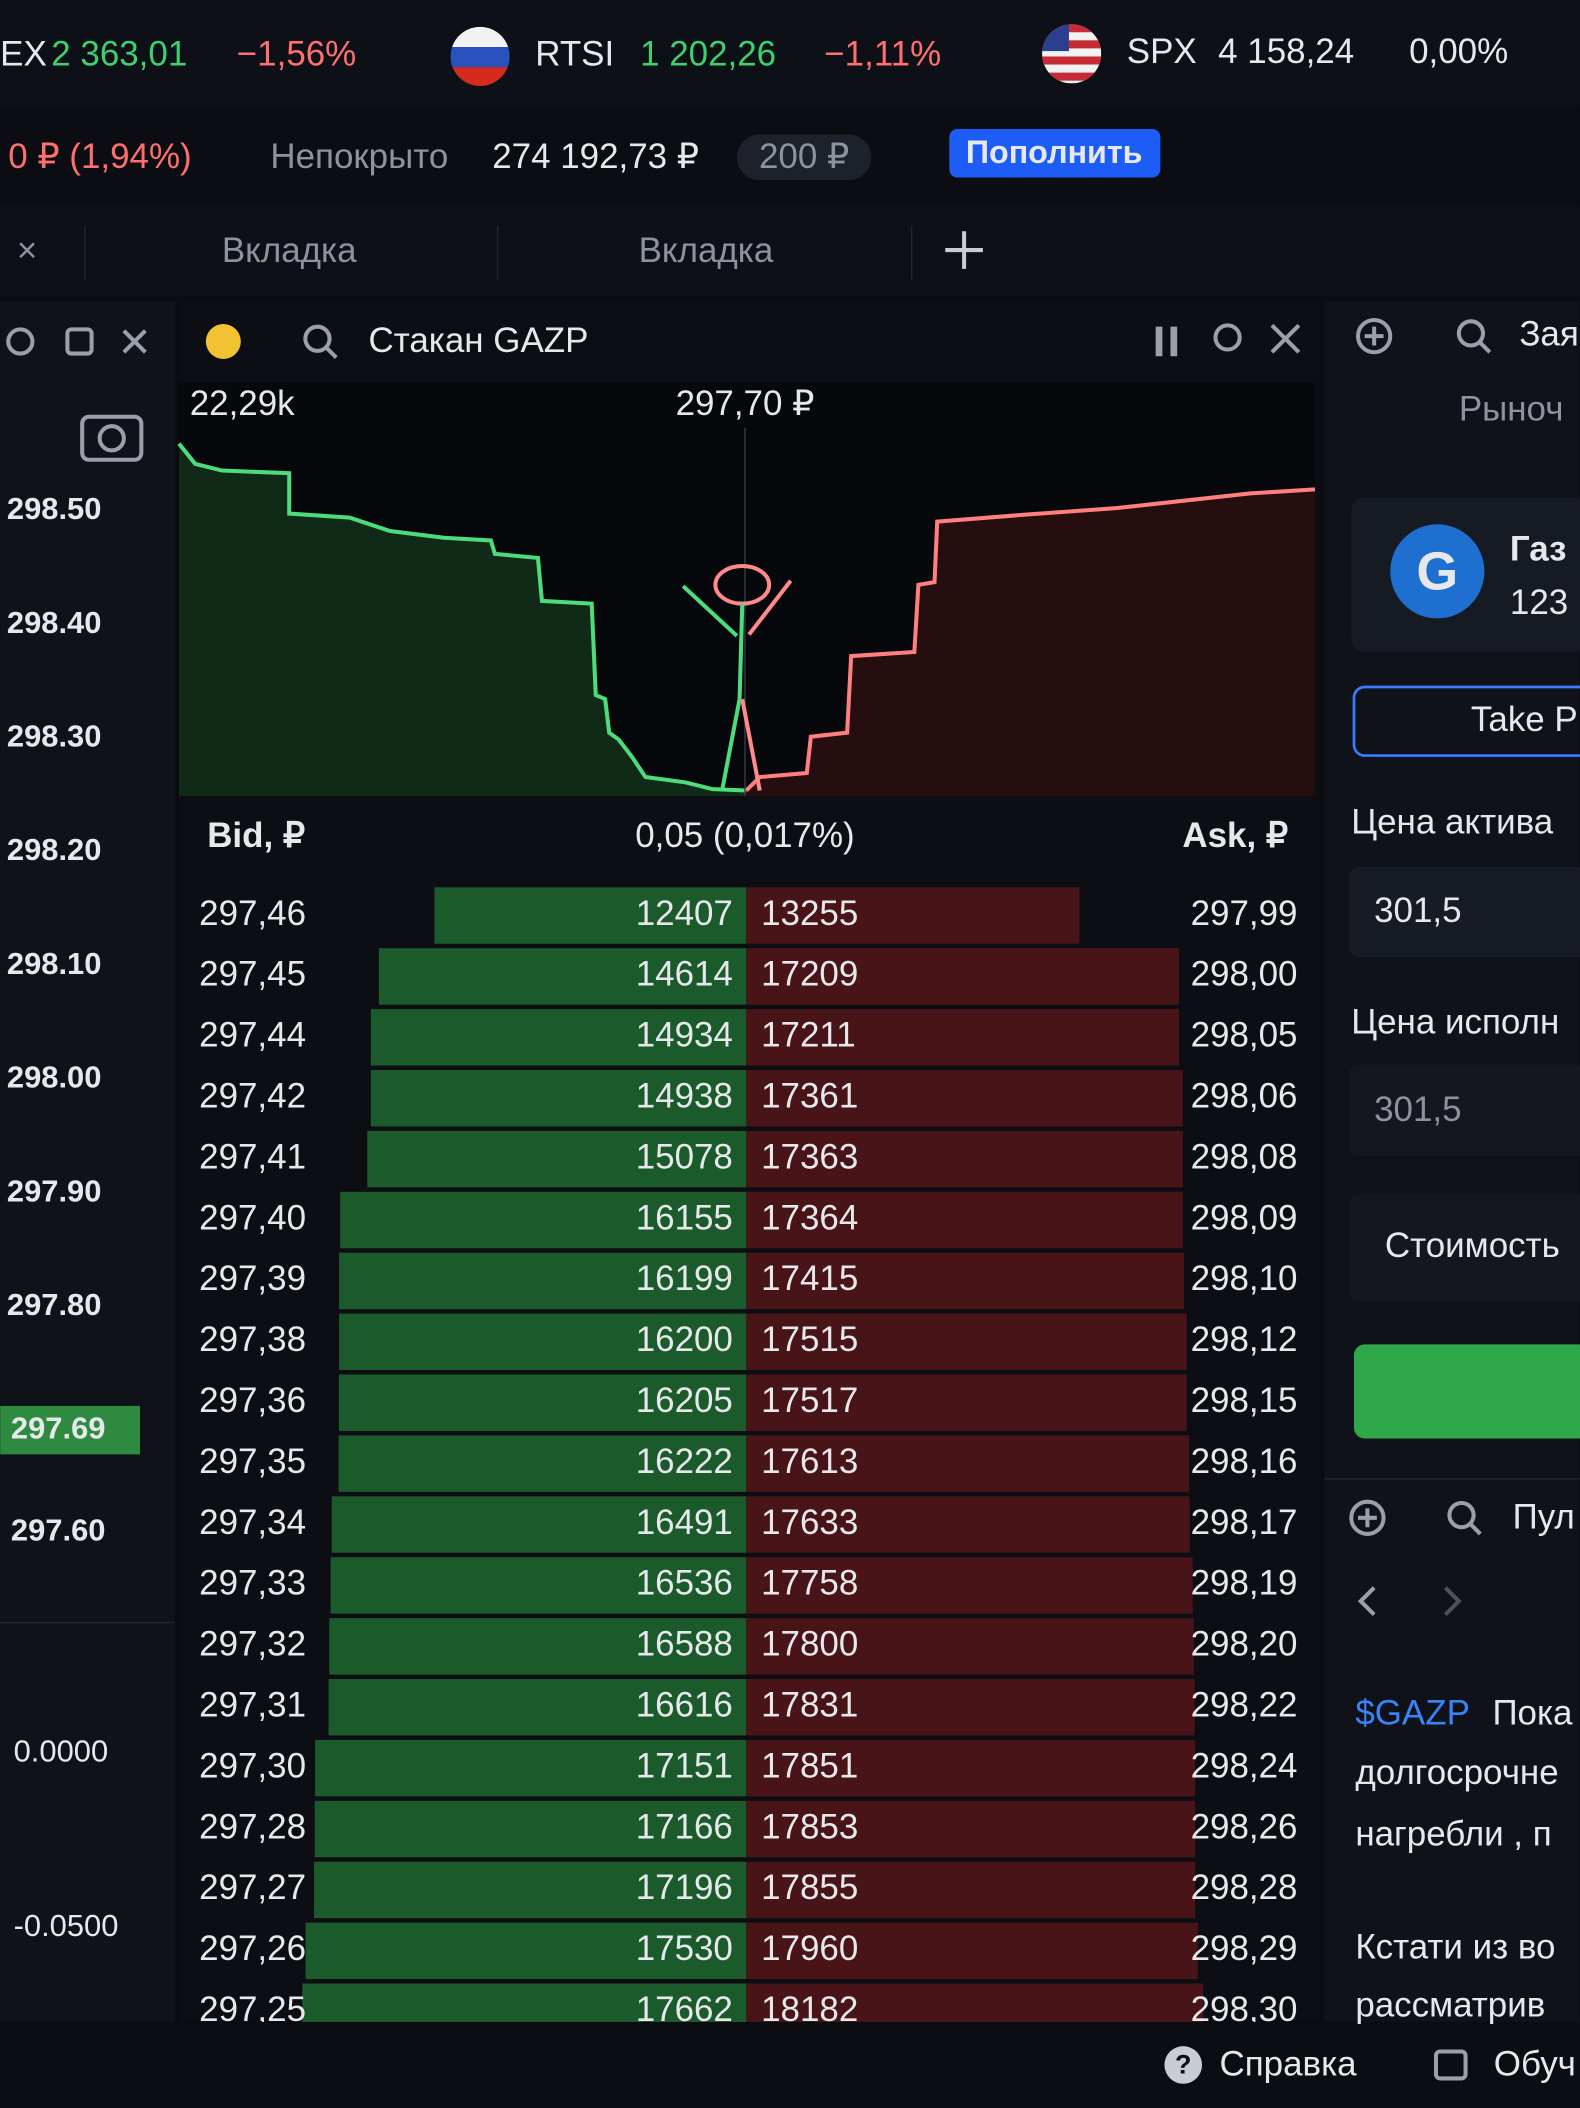 The image size is (1580, 2108). I want to click on bid-price: 297,33, so click(252, 1583).